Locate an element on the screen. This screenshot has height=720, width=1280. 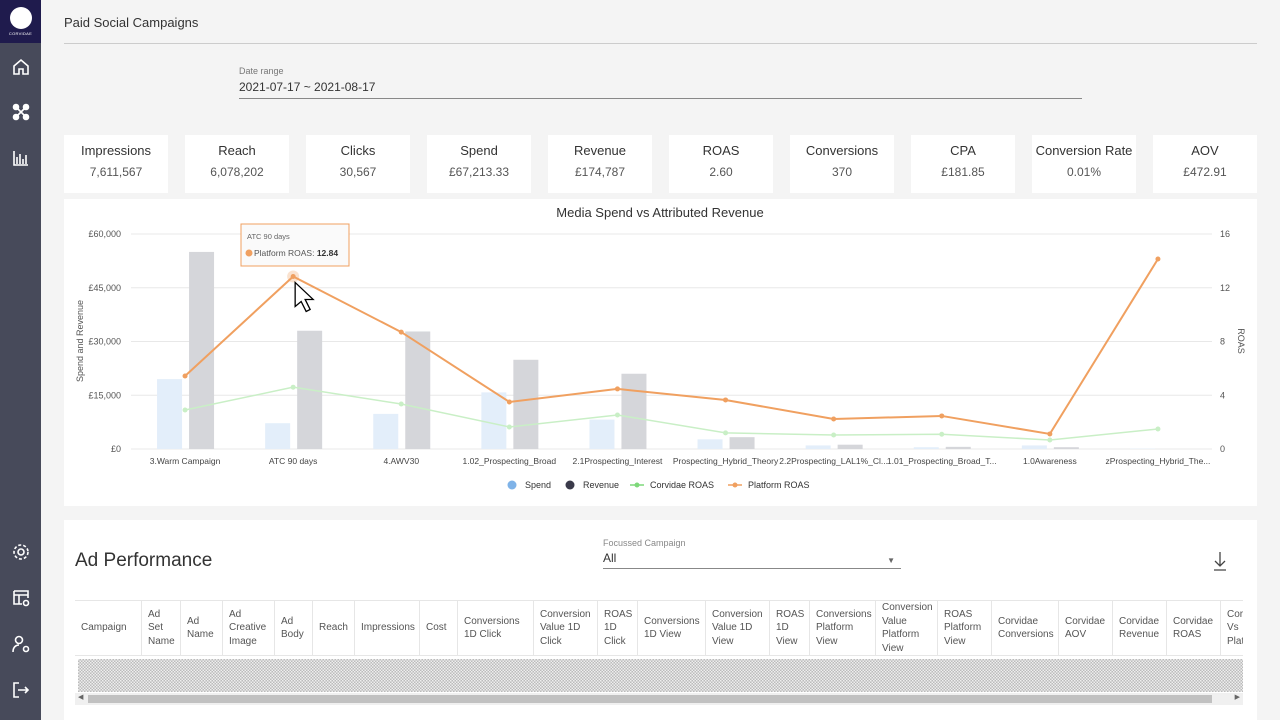
date-range-value: 2021-07-17 ~ 2021-08-17 is located at coordinates (307, 87).